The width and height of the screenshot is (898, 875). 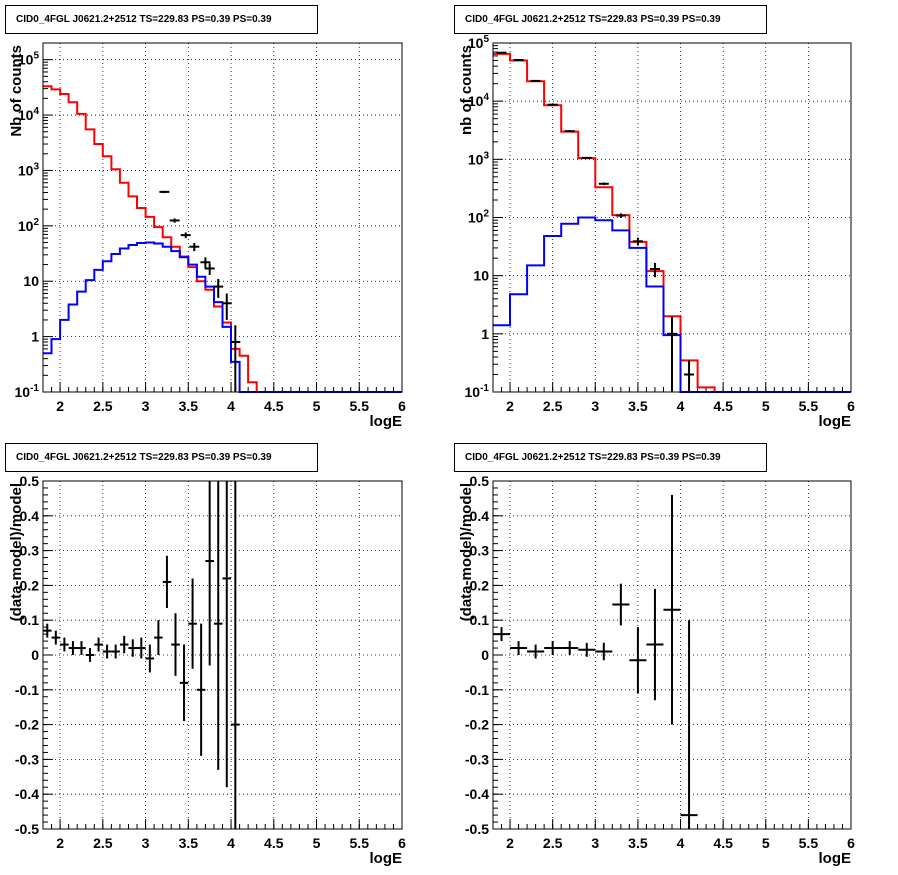 What do you see at coordinates (222, 317) in the screenshot?
I see `histogram-model-source` at bounding box center [222, 317].